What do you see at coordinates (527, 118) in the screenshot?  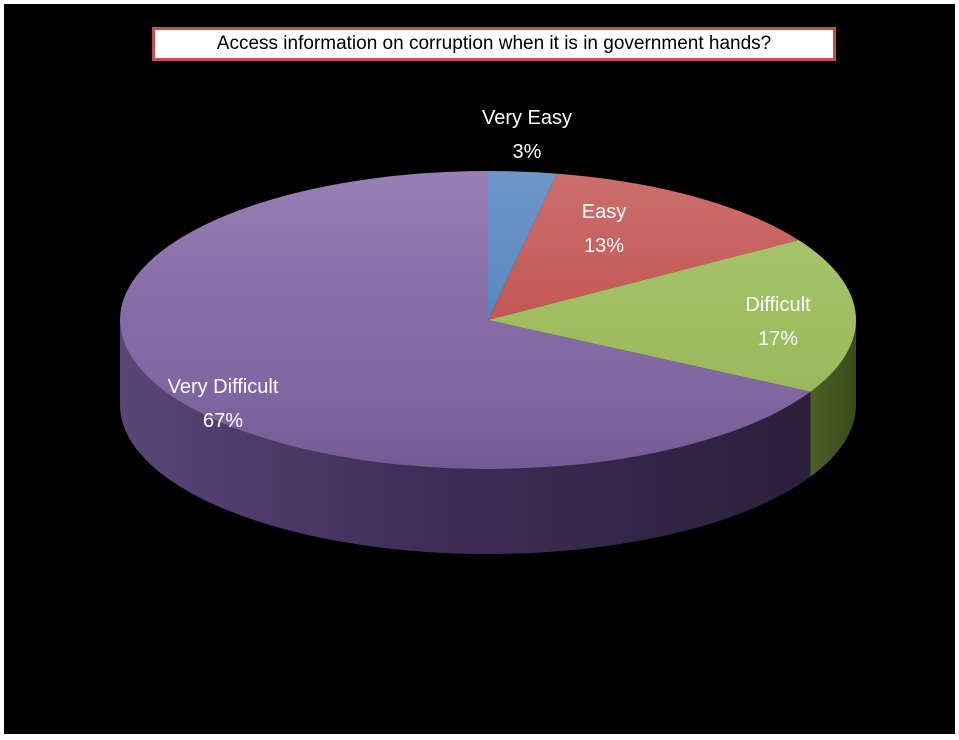 I see `slice-label-very-easy: Very Easy` at bounding box center [527, 118].